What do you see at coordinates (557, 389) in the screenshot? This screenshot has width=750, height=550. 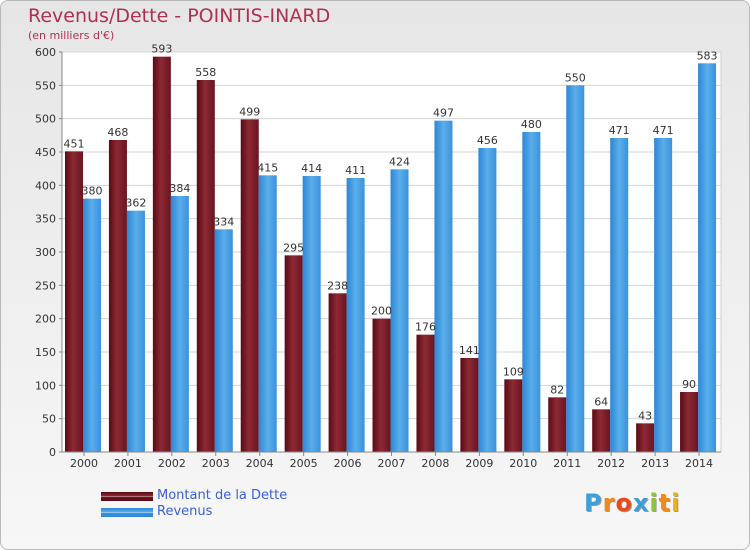 I see `debt-value-label: 82` at bounding box center [557, 389].